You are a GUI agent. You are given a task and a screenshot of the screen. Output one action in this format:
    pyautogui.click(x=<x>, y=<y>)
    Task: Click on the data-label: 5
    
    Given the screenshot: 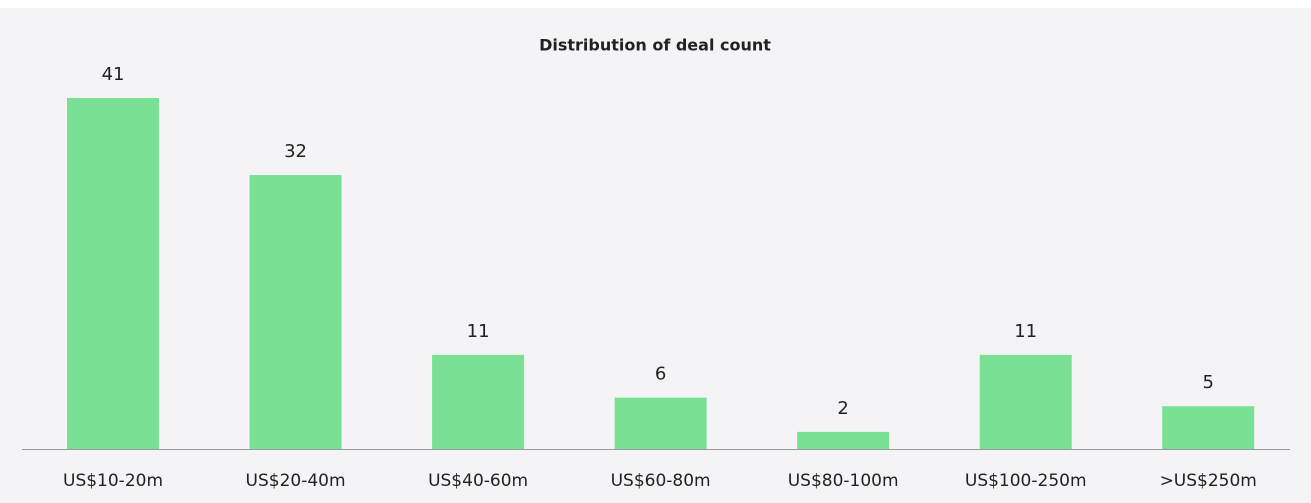 What is the action you would take?
    pyautogui.click(x=1208, y=382)
    